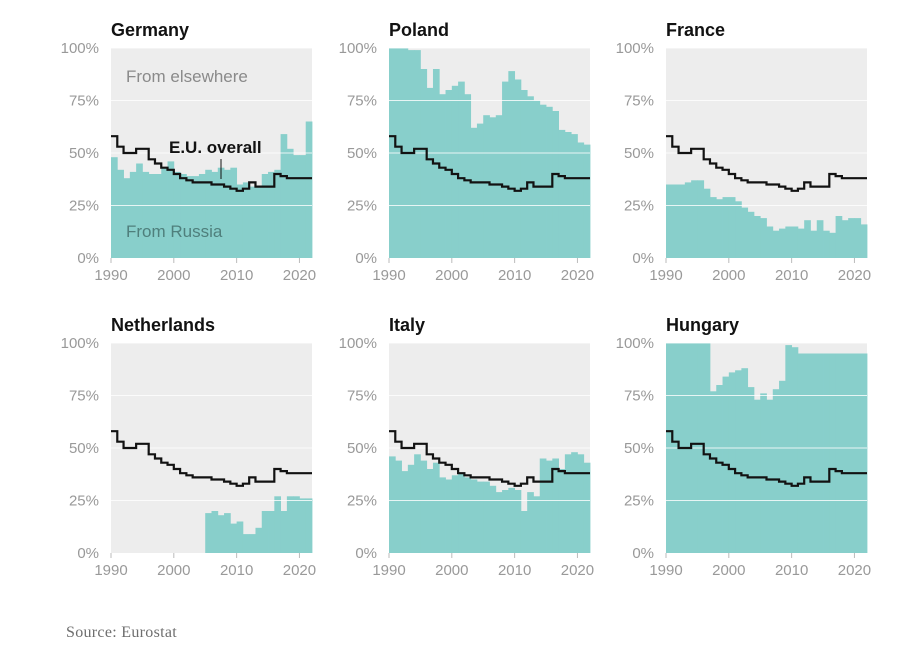 This screenshot has width=916, height=659. What do you see at coordinates (150, 30) in the screenshot?
I see `chart-title: Germany` at bounding box center [150, 30].